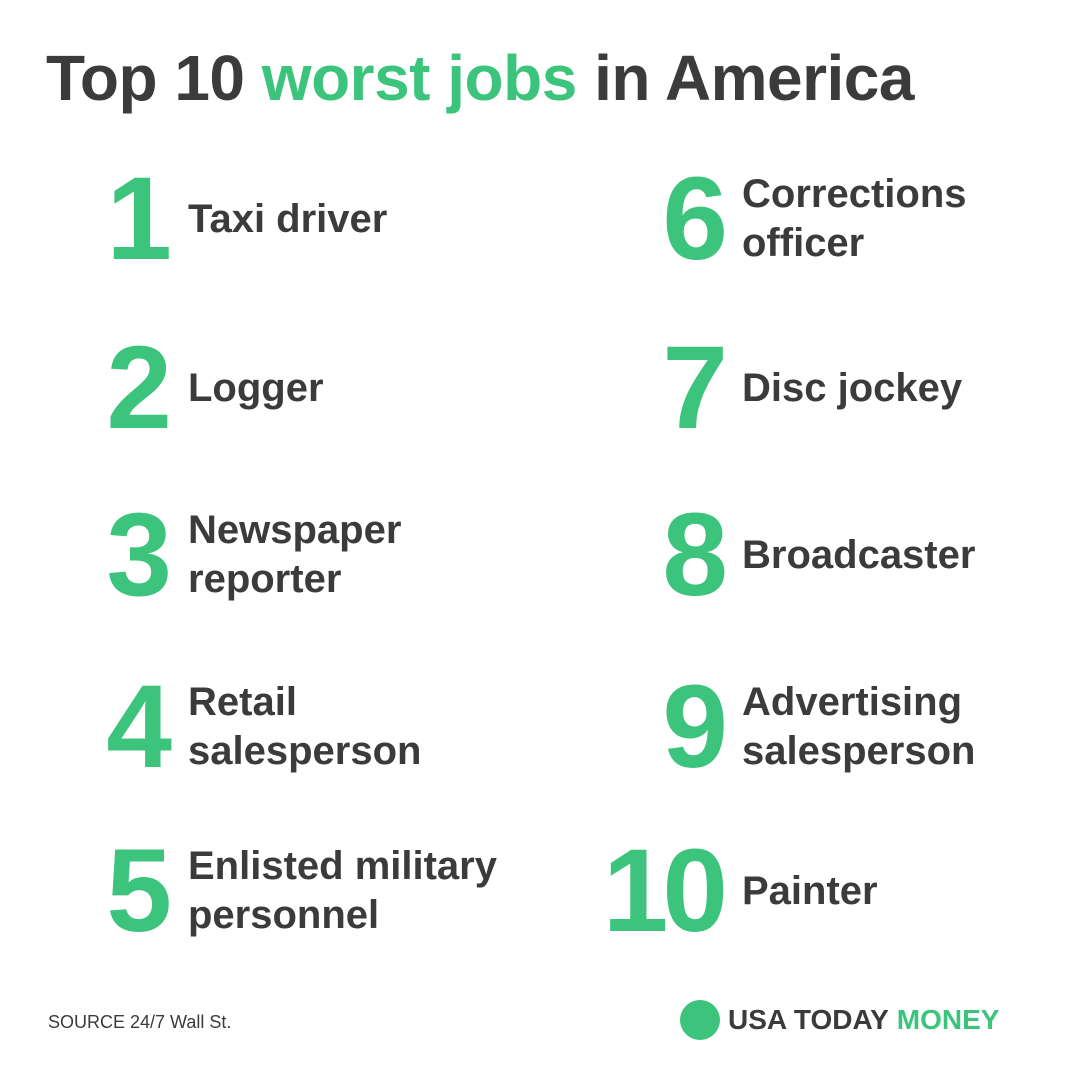 This screenshot has height=1080, width=1080. Describe the element at coordinates (695, 219) in the screenshot. I see `rank-number: 6` at that location.